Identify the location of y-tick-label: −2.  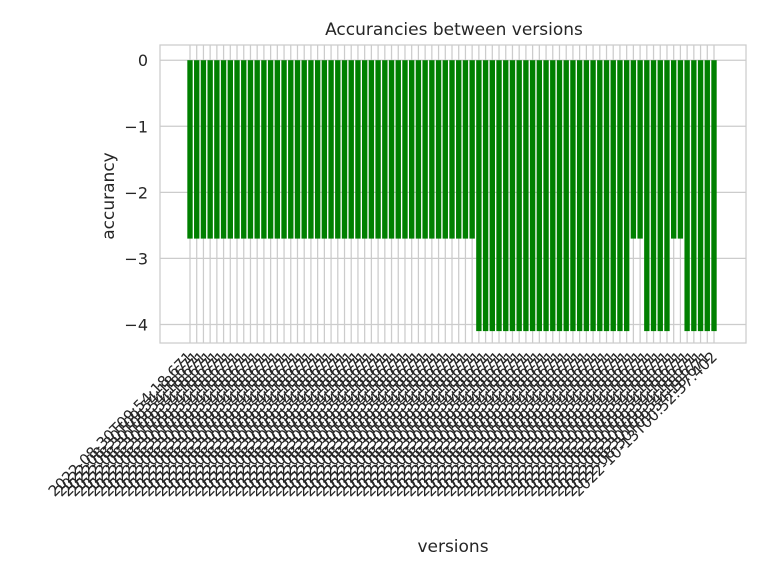
(136, 192).